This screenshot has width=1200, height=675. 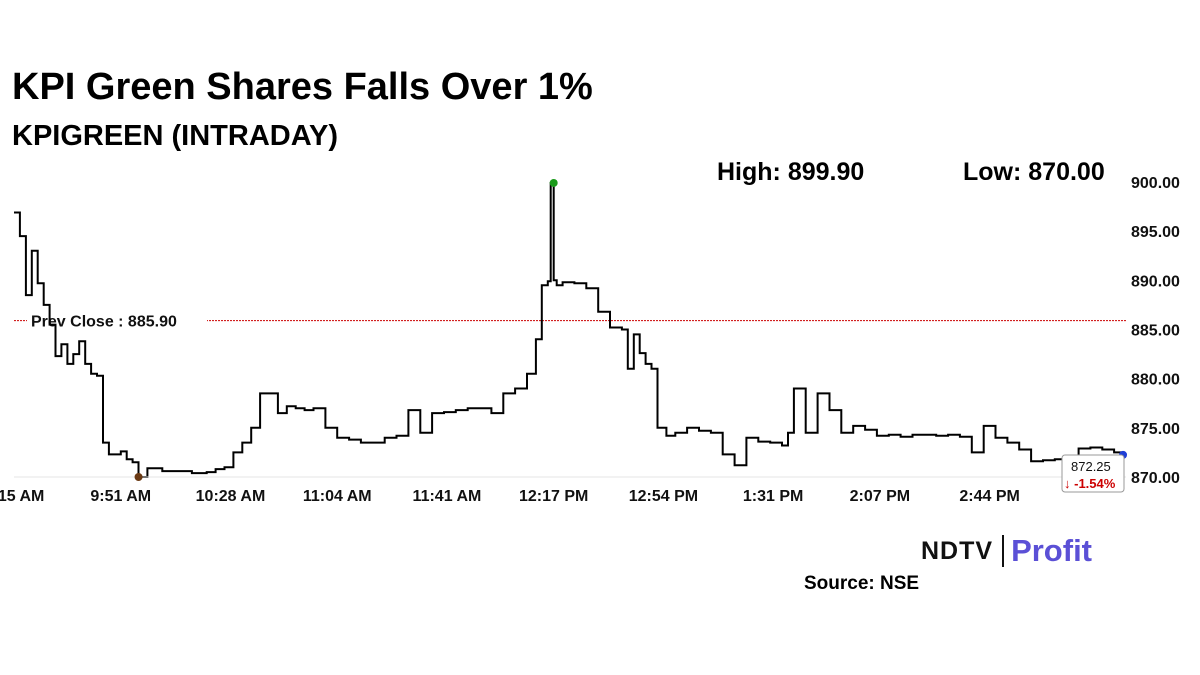 What do you see at coordinates (337, 496) in the screenshot?
I see `x-tick-label: 11:04 AM` at bounding box center [337, 496].